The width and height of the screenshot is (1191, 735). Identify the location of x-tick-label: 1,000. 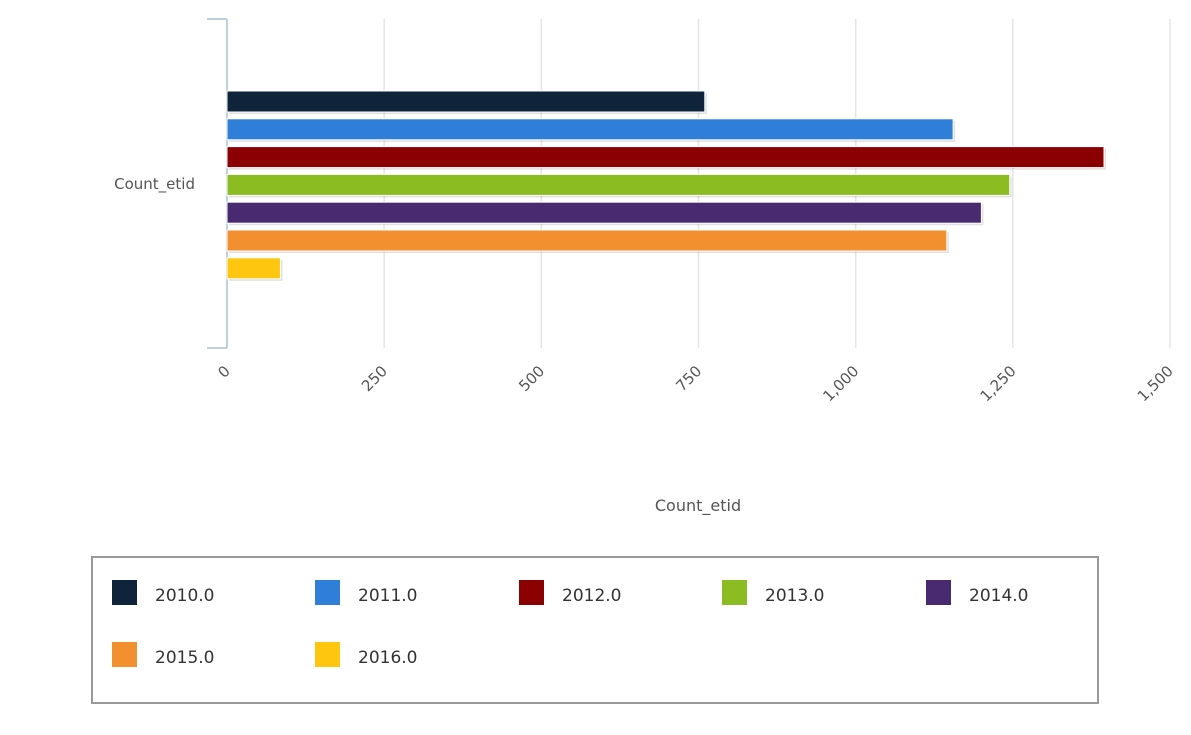
(840, 383).